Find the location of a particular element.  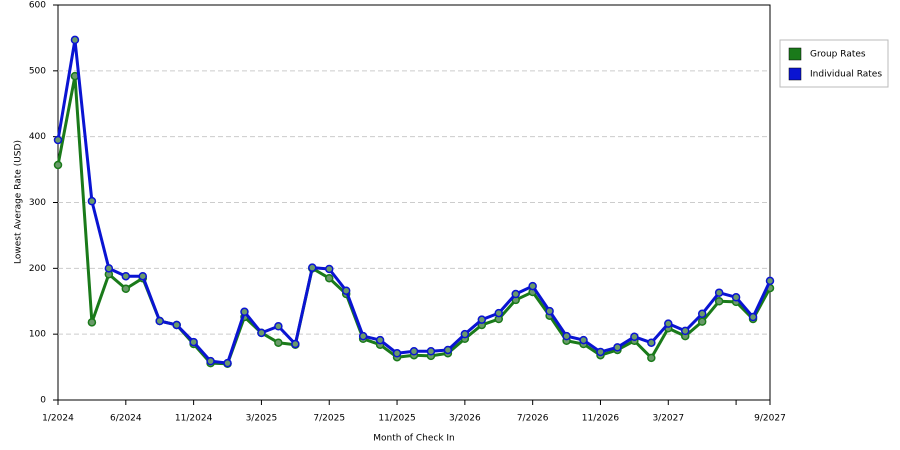

y-axis-label: Lowest Average Rate (USD) is located at coordinates (19, 202).